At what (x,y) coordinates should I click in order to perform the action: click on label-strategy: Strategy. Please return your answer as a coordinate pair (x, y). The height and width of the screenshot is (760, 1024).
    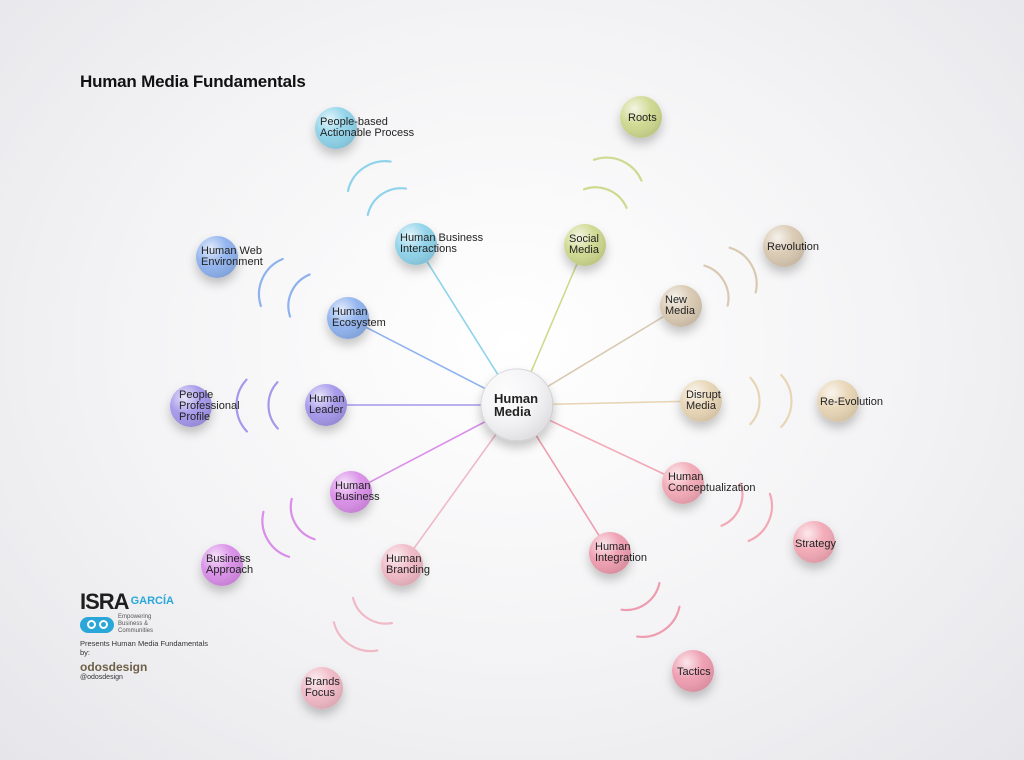
    Looking at the image, I should click on (815, 544).